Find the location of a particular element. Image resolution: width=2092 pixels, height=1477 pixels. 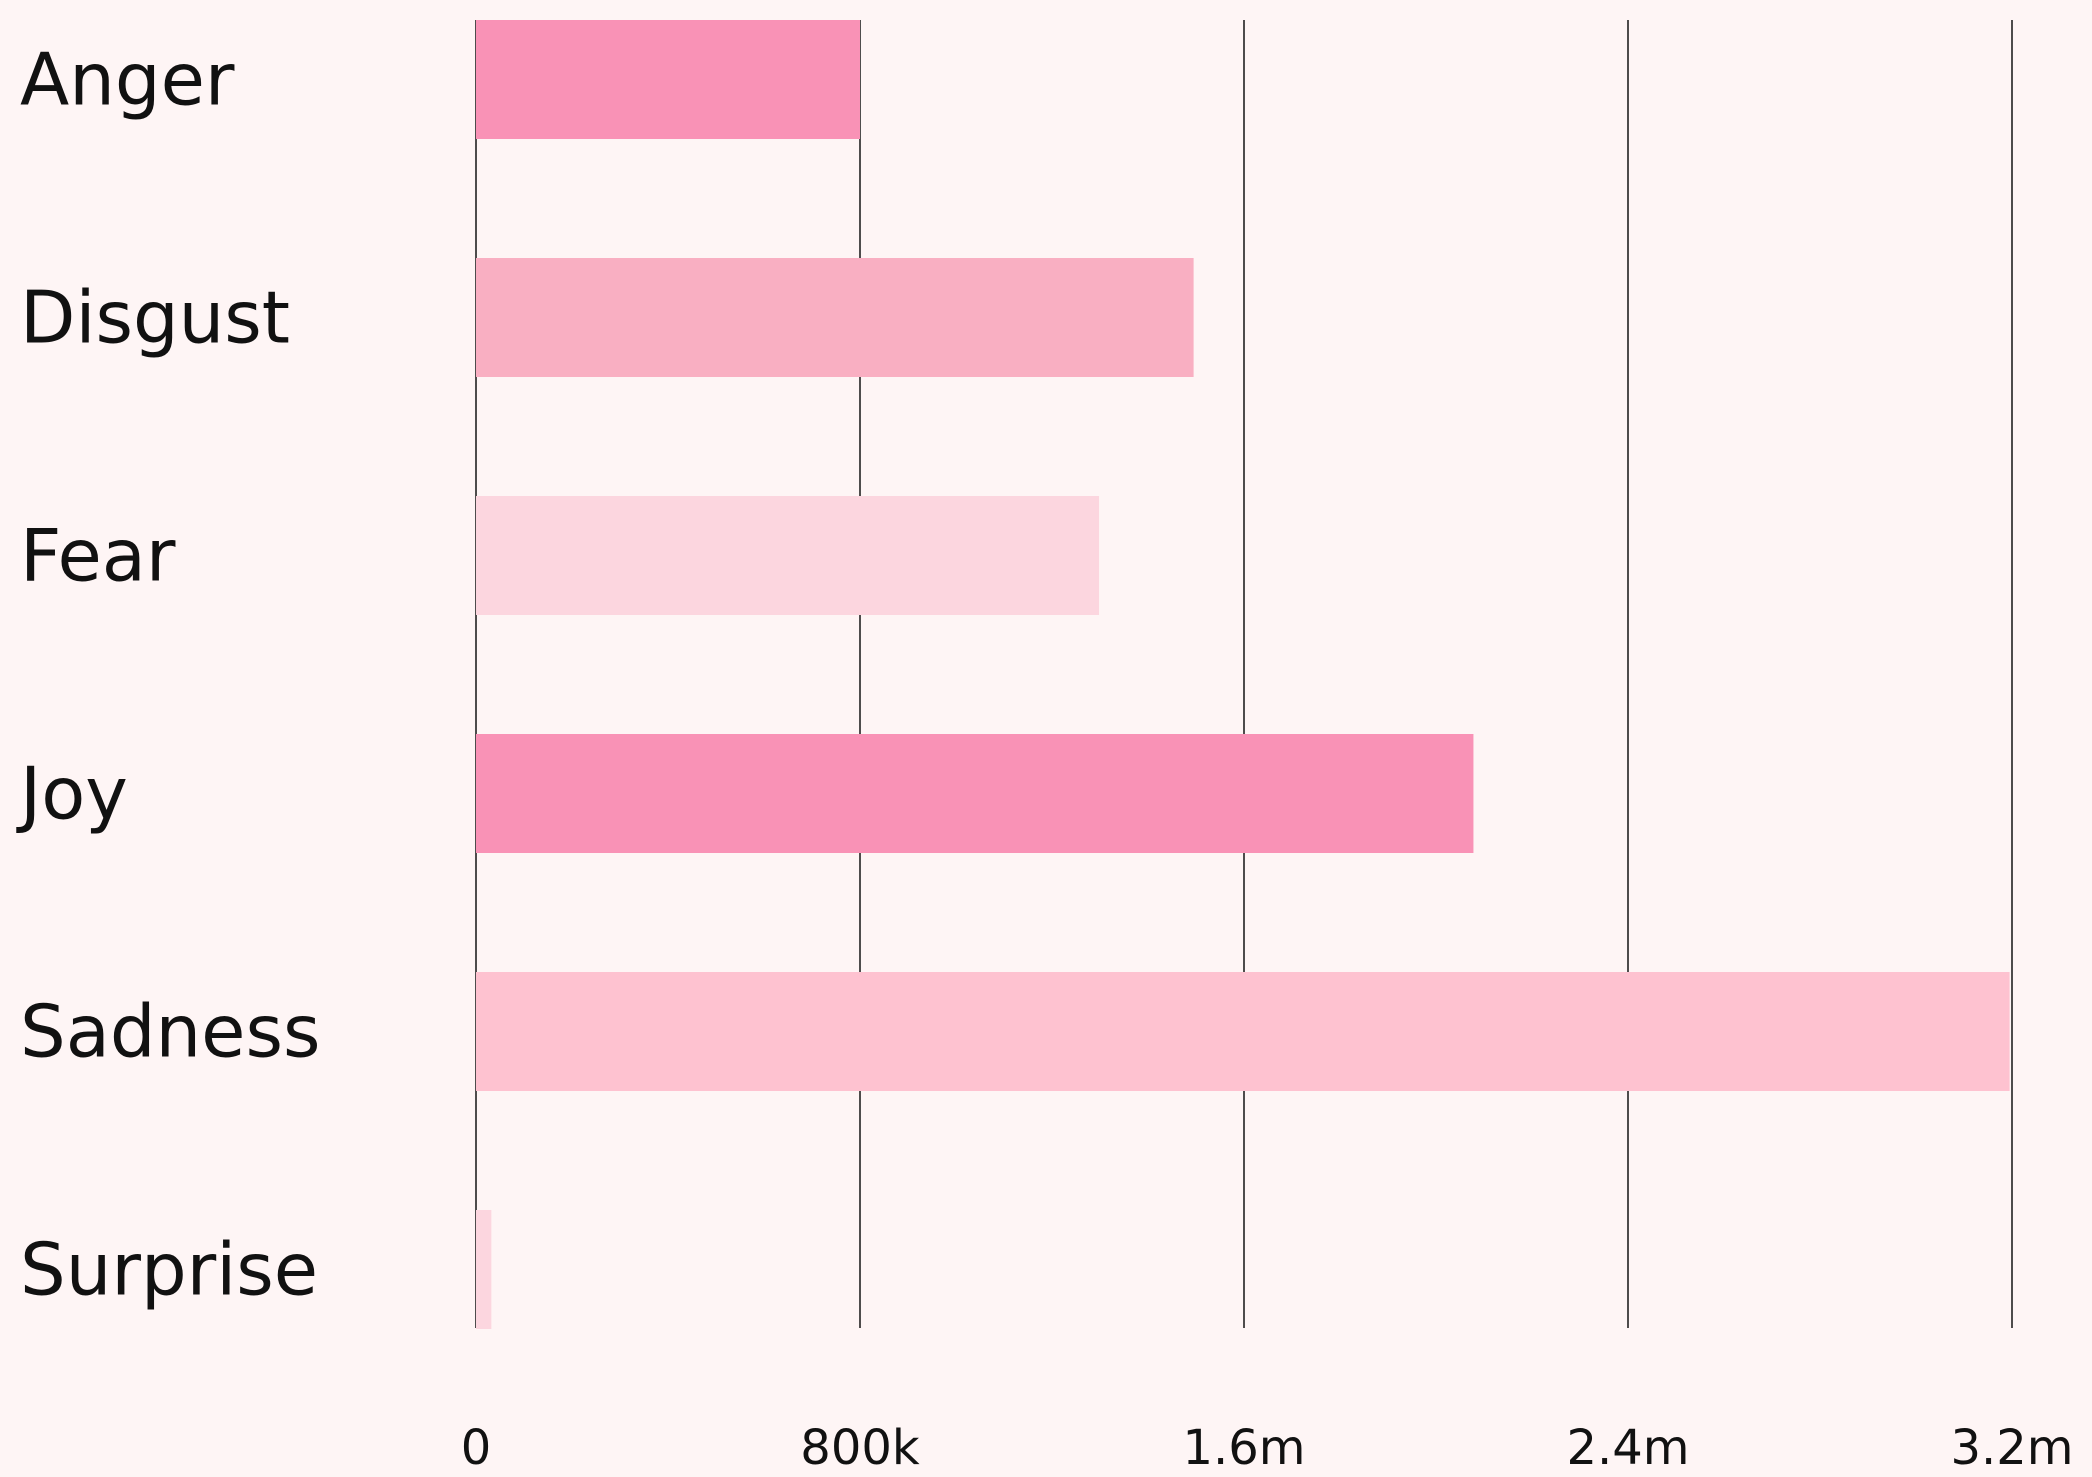

x-tick-label: 2.4m is located at coordinates (1627, 1448).